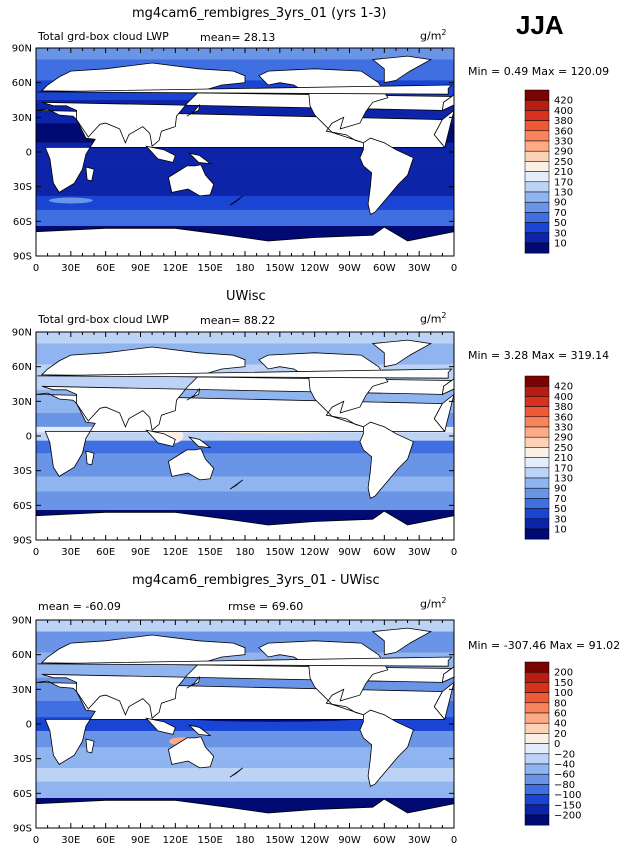 The width and height of the screenshot is (644, 856). I want to click on panel-2-units: g/m2, so click(433, 318).